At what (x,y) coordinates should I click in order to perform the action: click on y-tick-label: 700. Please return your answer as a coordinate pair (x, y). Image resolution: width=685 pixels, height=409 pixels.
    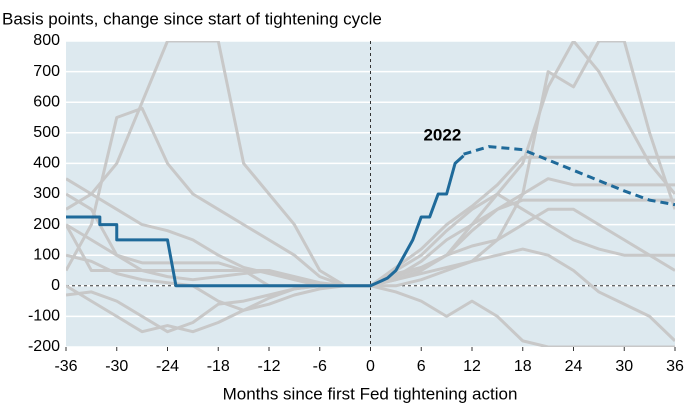
    Looking at the image, I should click on (46, 71).